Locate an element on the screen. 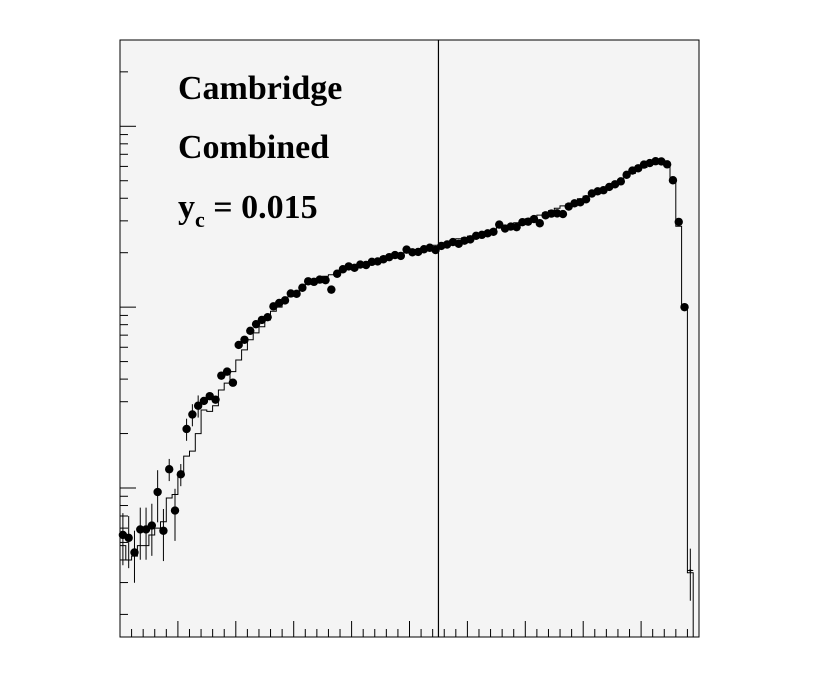  annotation-ycut-subscript: c is located at coordinates (200, 219).